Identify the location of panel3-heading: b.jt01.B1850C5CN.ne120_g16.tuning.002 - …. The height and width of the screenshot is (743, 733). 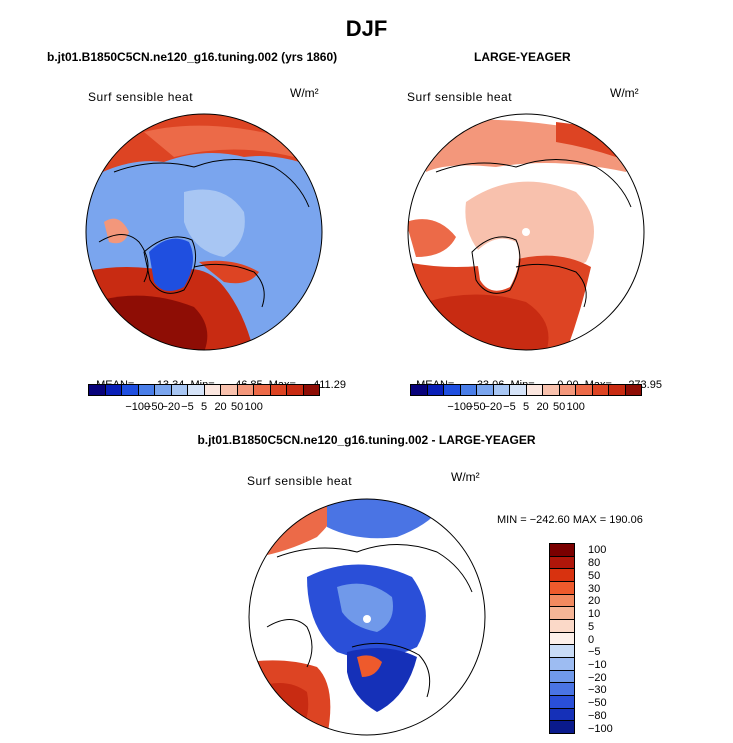
(366, 440).